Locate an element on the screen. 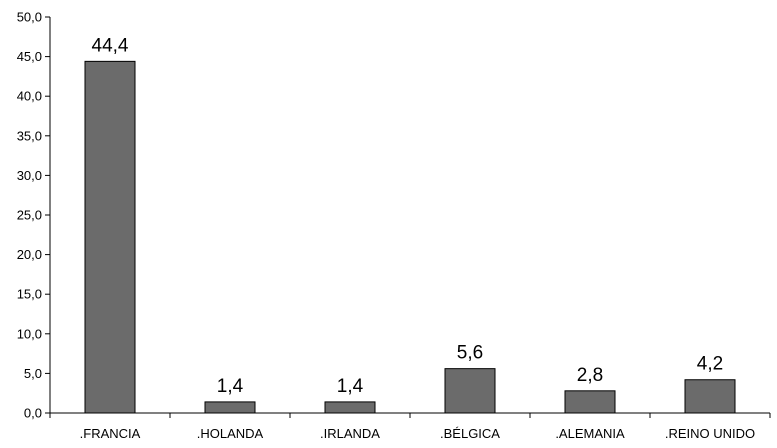  y-tick-label: 15,0 is located at coordinates (29, 294).